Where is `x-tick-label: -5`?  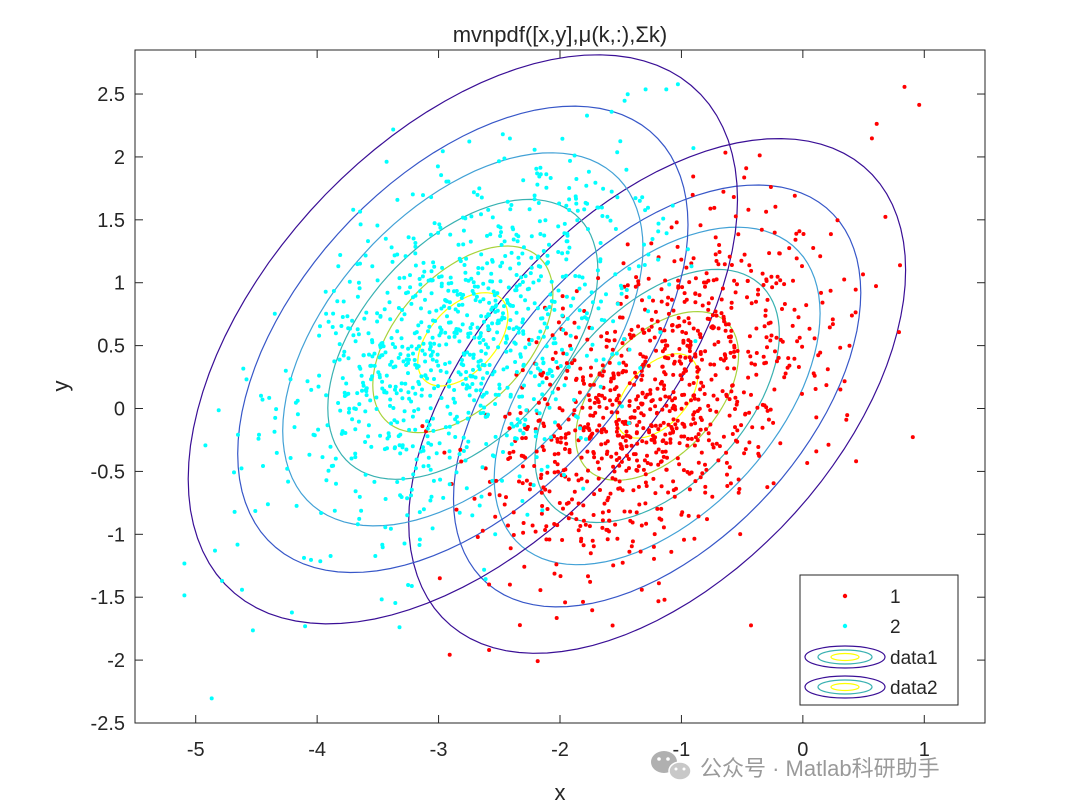
x-tick-label: -5 is located at coordinates (196, 750).